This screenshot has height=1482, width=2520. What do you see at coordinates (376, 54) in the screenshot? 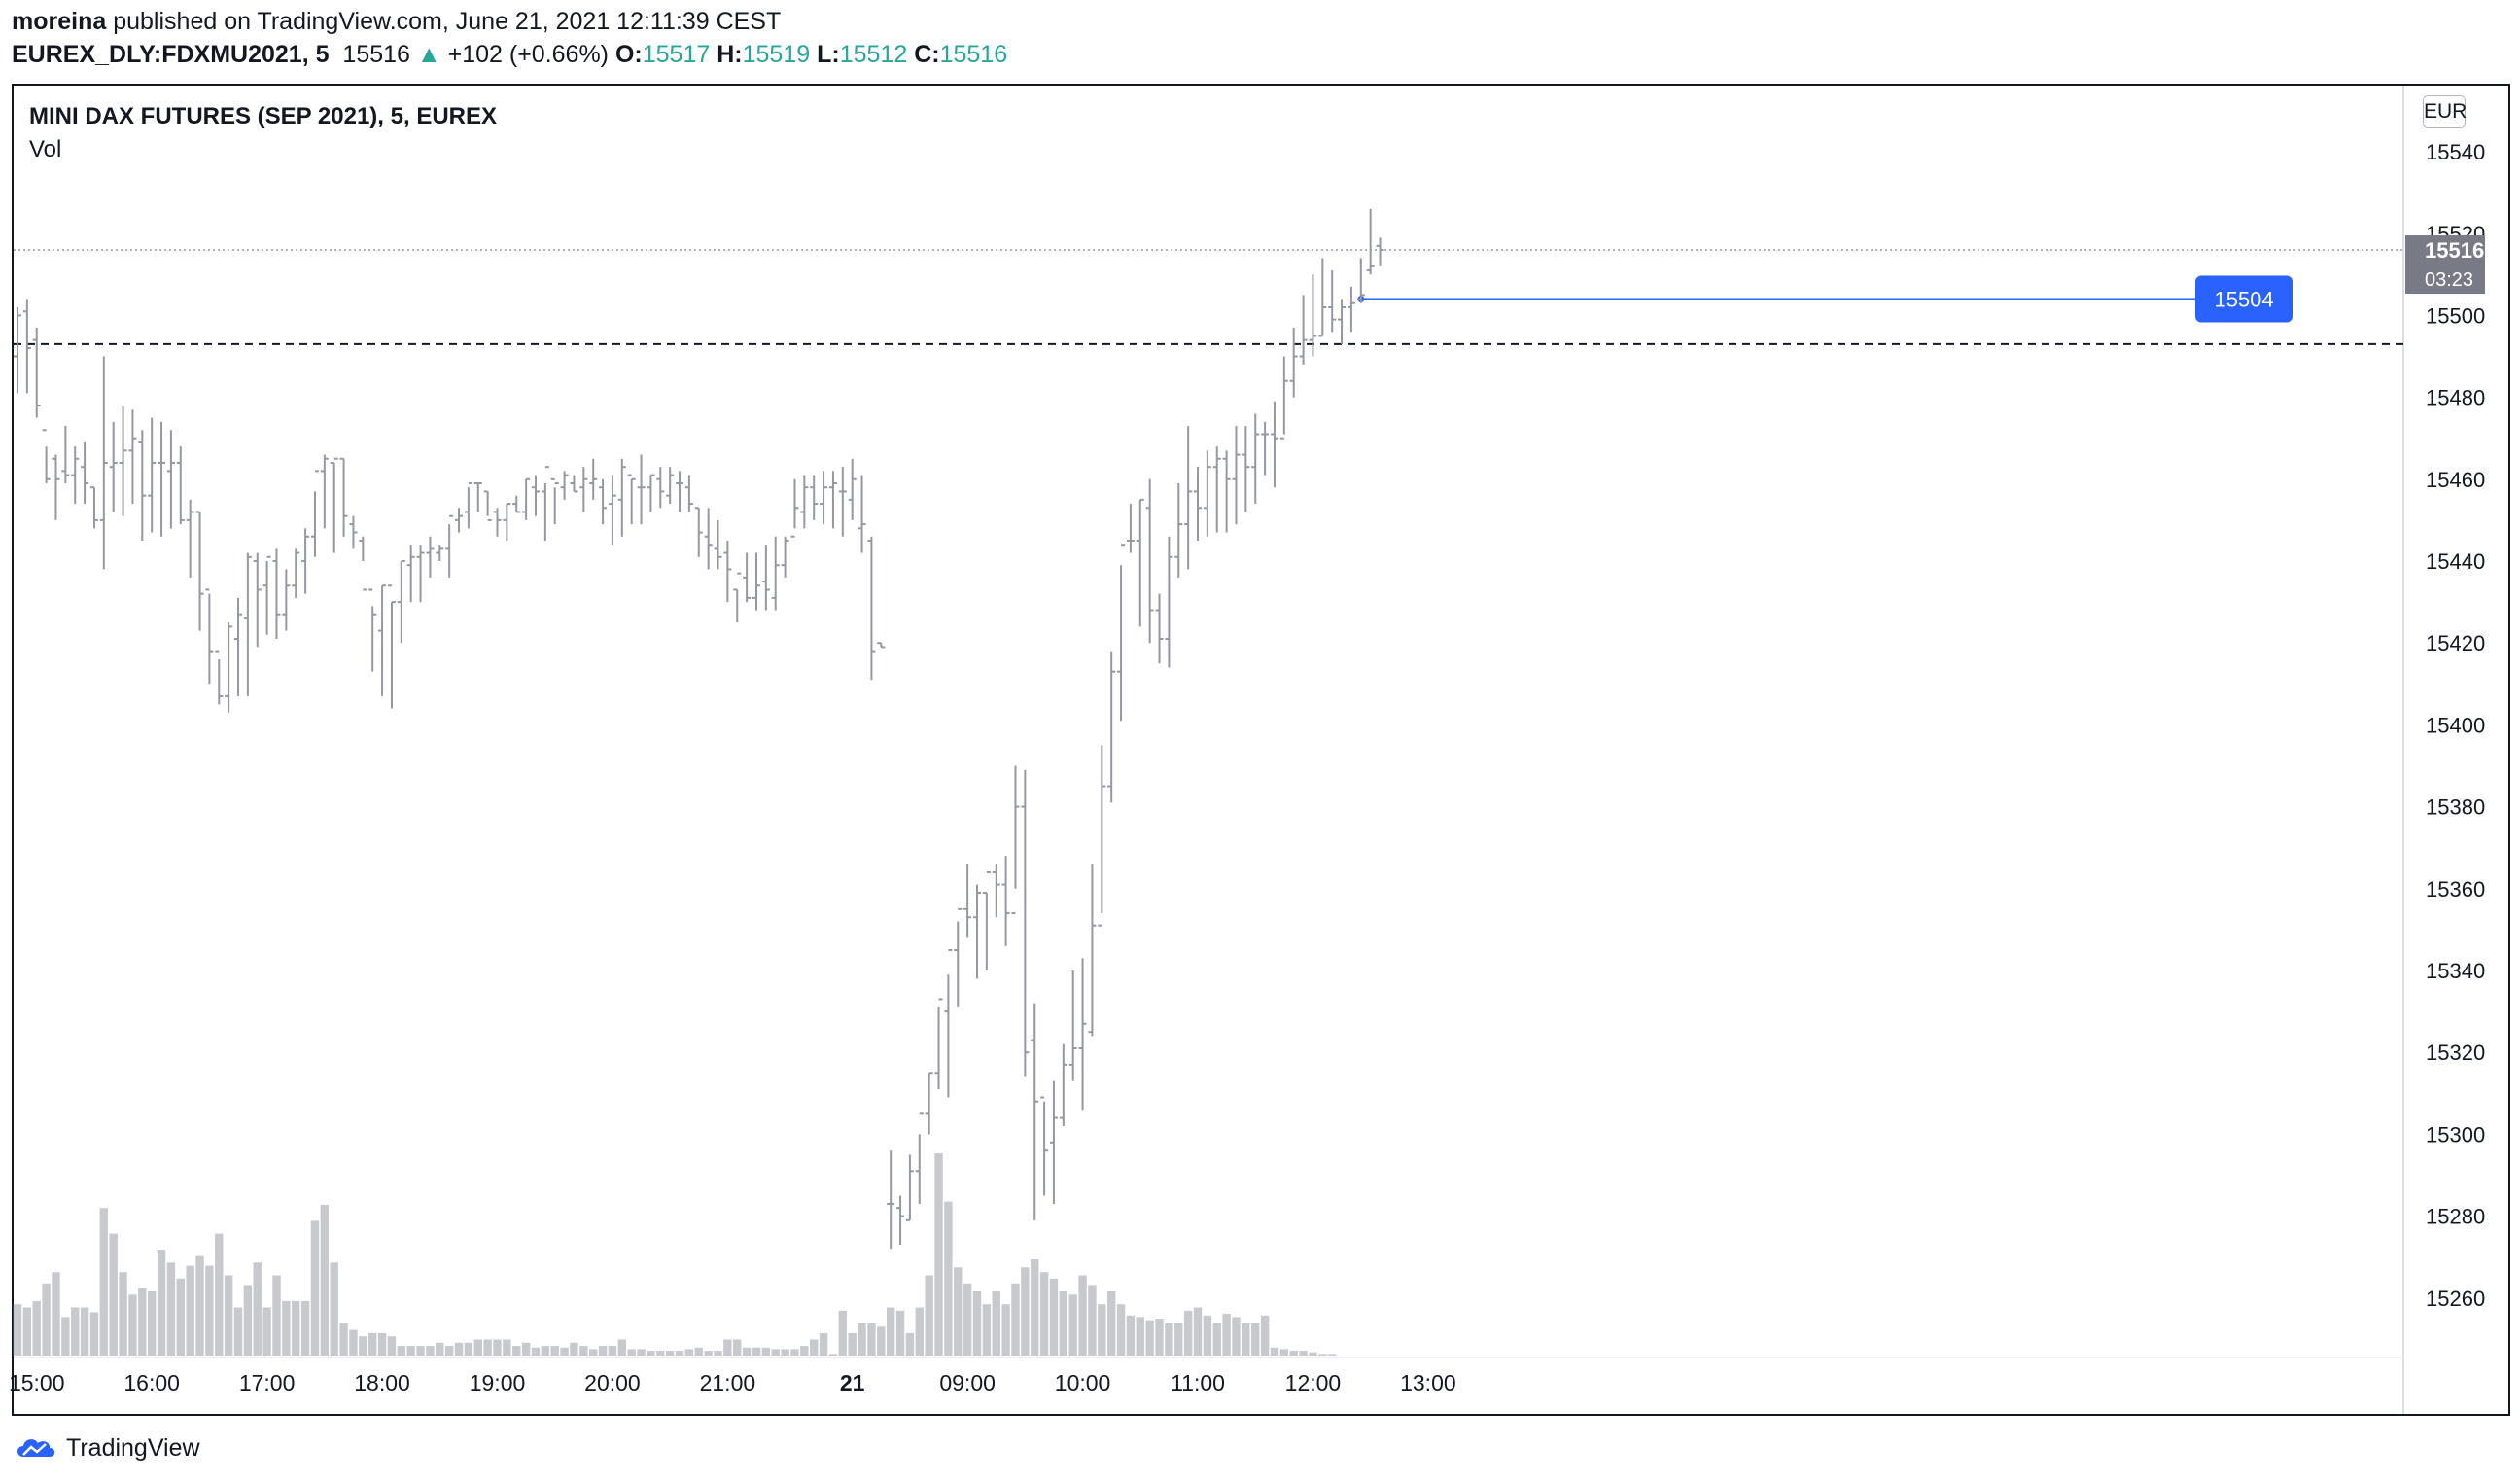
I see `last-price: 15516` at bounding box center [376, 54].